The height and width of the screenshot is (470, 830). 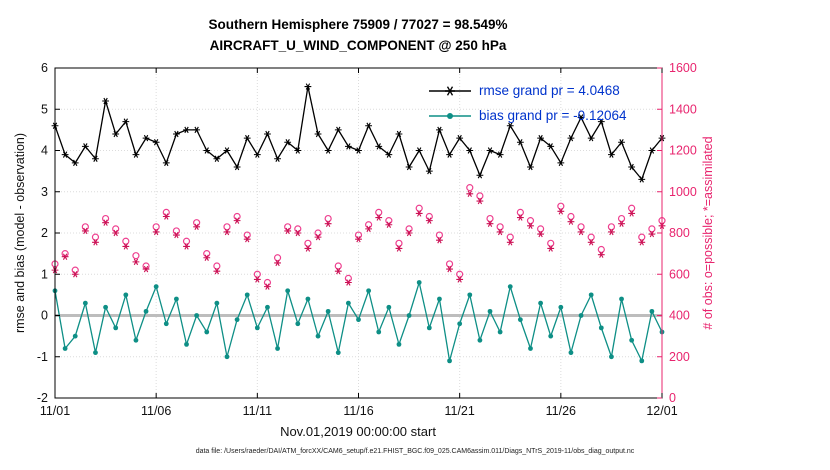 I want to click on left-axis-label: rmse and bias (model - observation), so click(x=20, y=233).